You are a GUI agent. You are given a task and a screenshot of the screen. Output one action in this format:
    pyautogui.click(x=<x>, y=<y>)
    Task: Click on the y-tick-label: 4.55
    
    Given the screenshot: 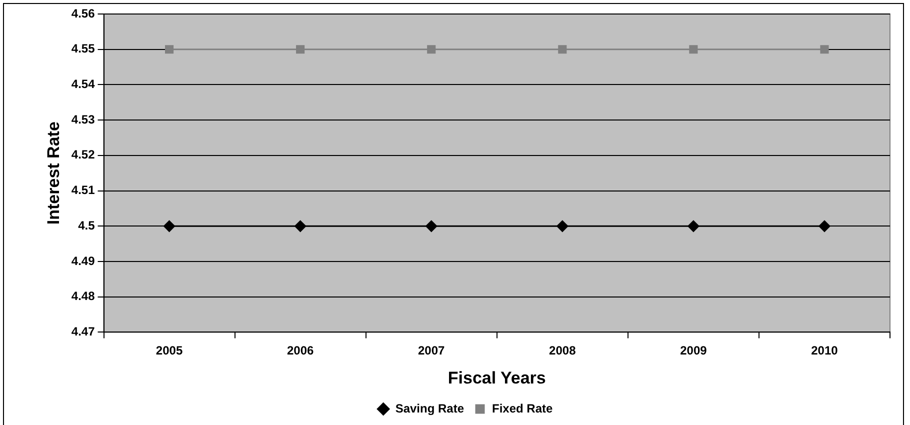 What is the action you would take?
    pyautogui.click(x=83, y=49)
    